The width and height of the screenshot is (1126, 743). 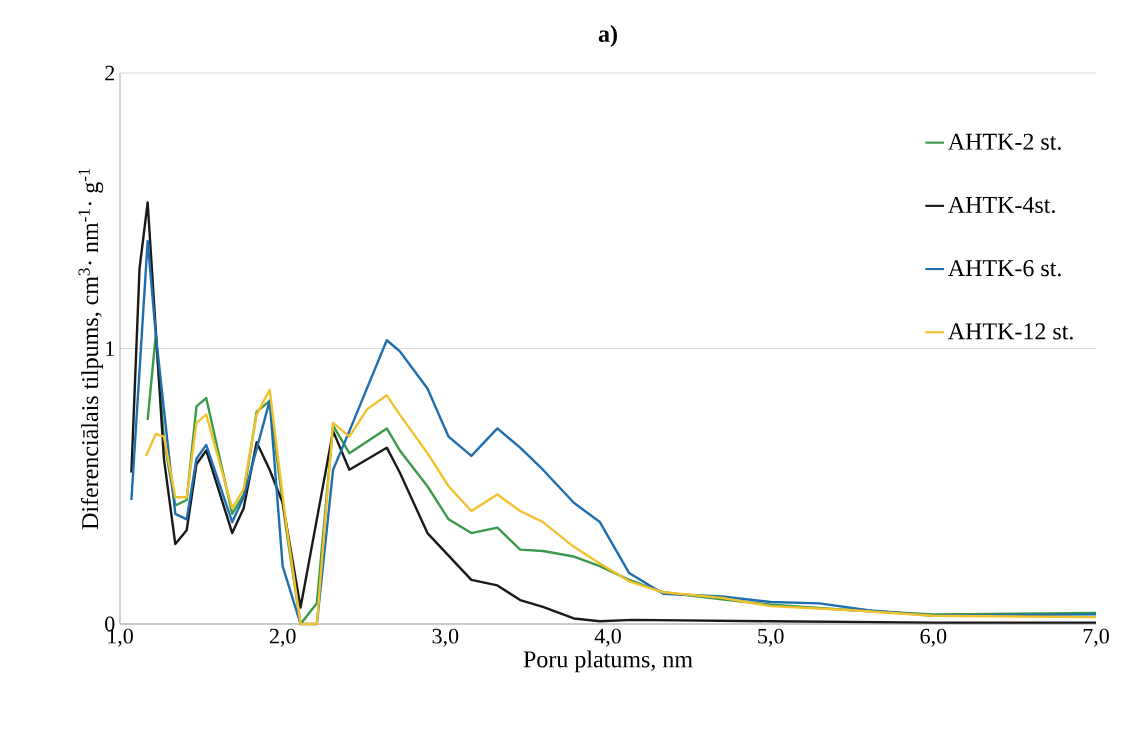 I want to click on chart-title: a), so click(x=607, y=36).